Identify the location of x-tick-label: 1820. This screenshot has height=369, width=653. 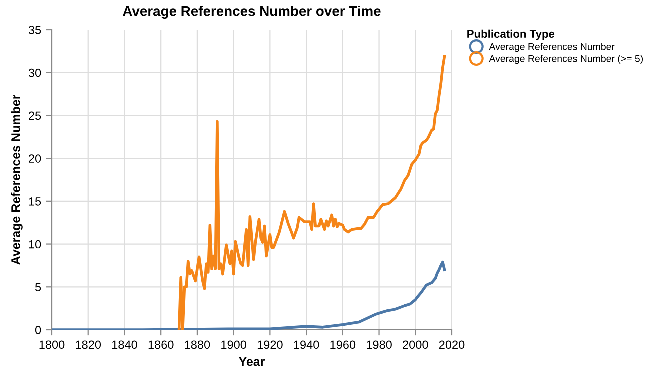
(89, 345).